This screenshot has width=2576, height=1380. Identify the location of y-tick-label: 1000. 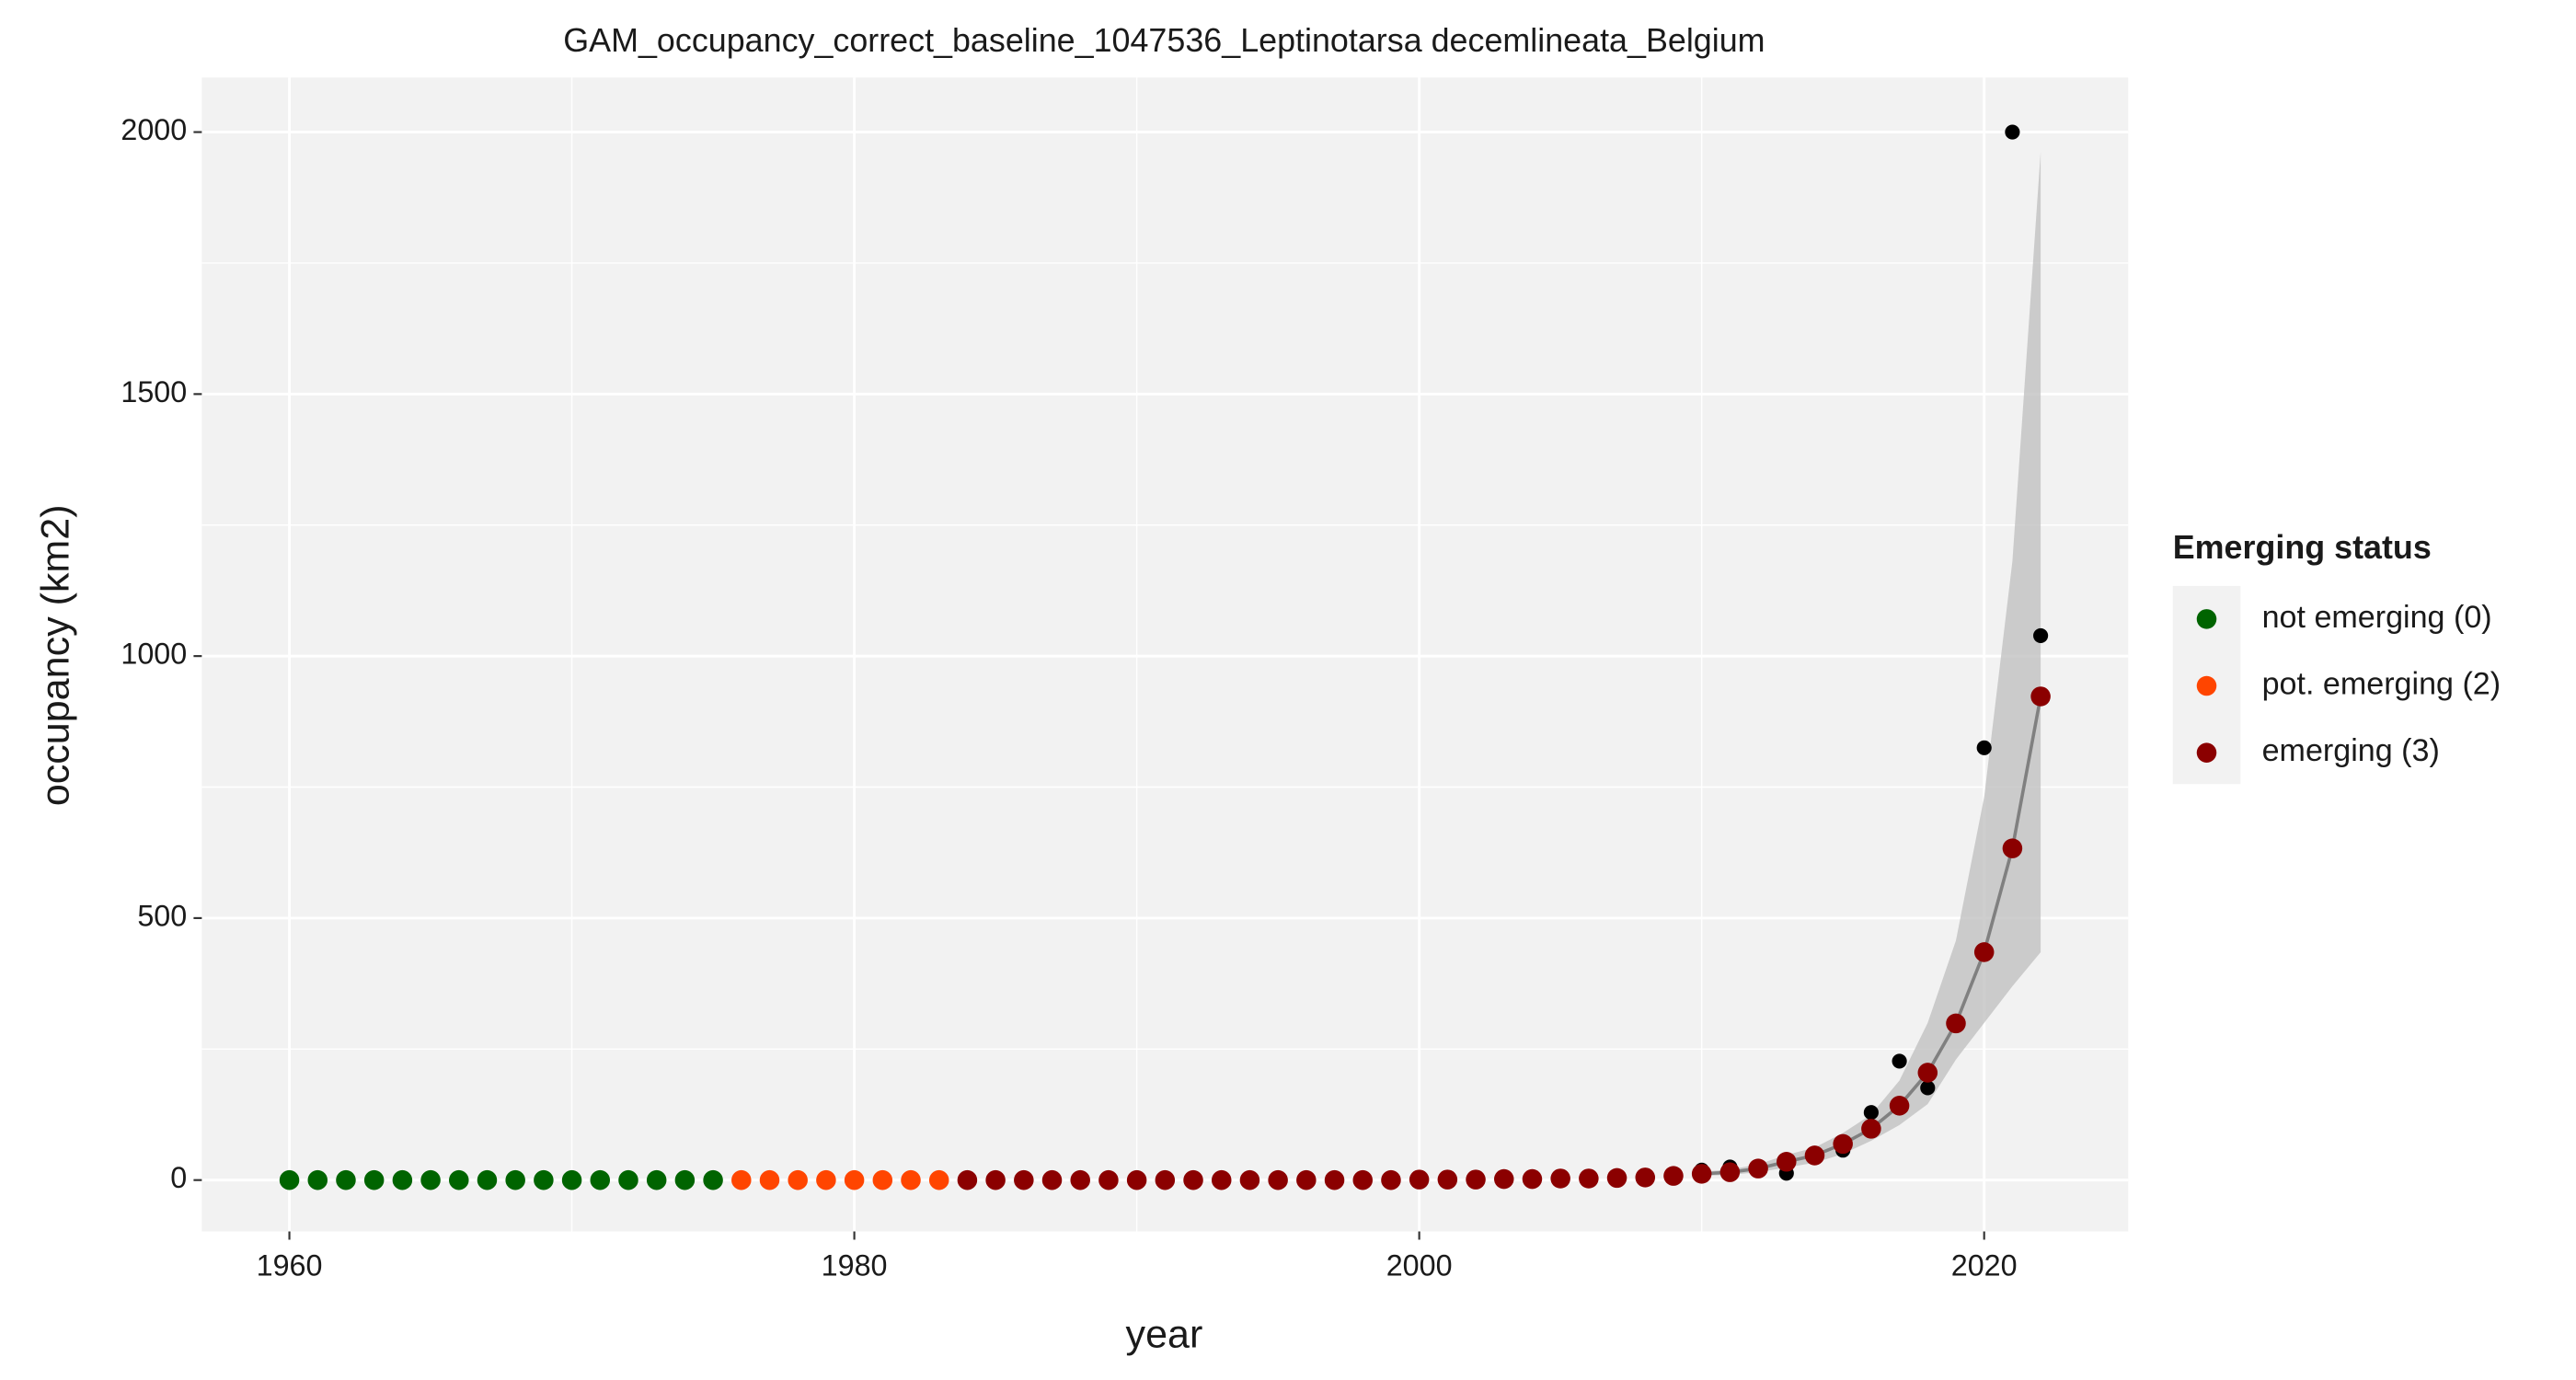
(154, 654).